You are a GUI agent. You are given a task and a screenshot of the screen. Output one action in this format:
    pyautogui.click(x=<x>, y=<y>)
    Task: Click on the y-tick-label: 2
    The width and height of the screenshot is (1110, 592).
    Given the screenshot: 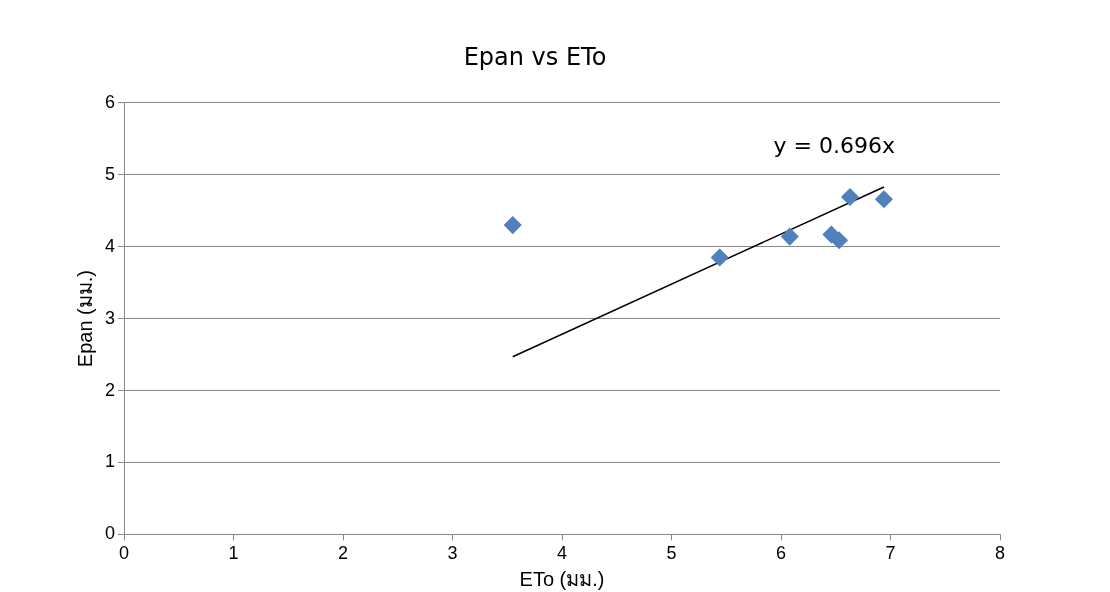 What is the action you would take?
    pyautogui.click(x=110, y=389)
    